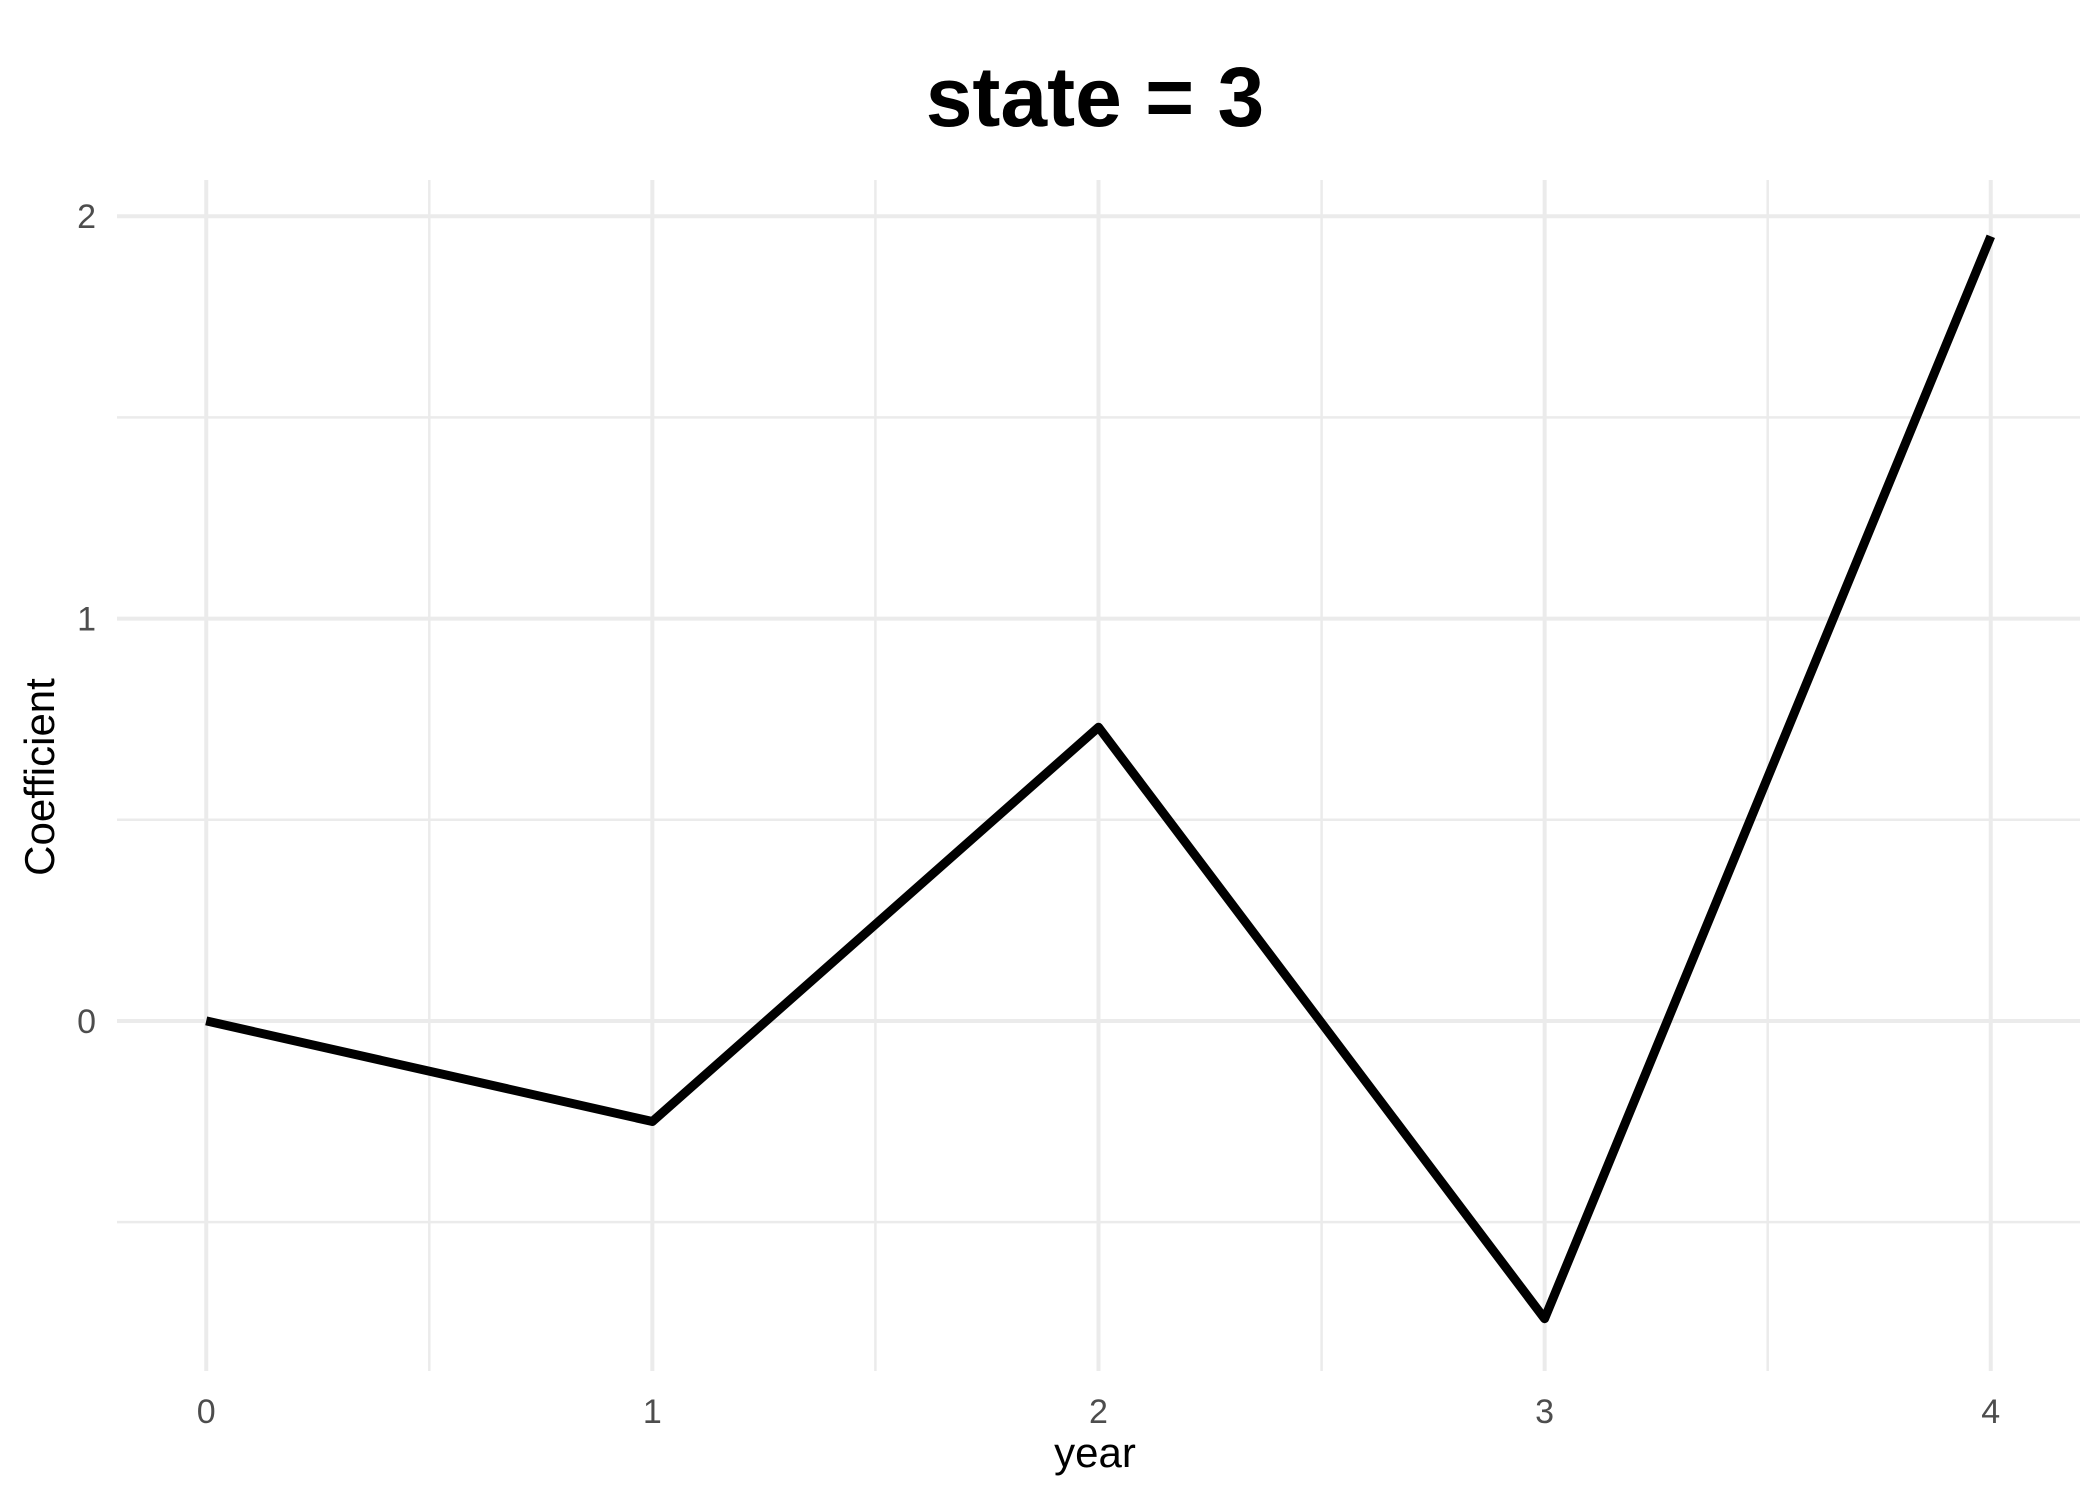 The height and width of the screenshot is (1500, 2100). I want to click on y-tick-label-0: 0, so click(86, 1022).